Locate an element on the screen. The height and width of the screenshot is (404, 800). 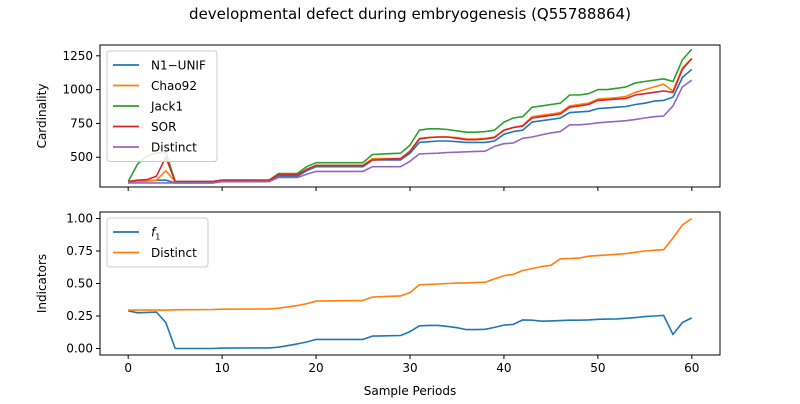
legend-label: Jack1 is located at coordinates (166, 107).